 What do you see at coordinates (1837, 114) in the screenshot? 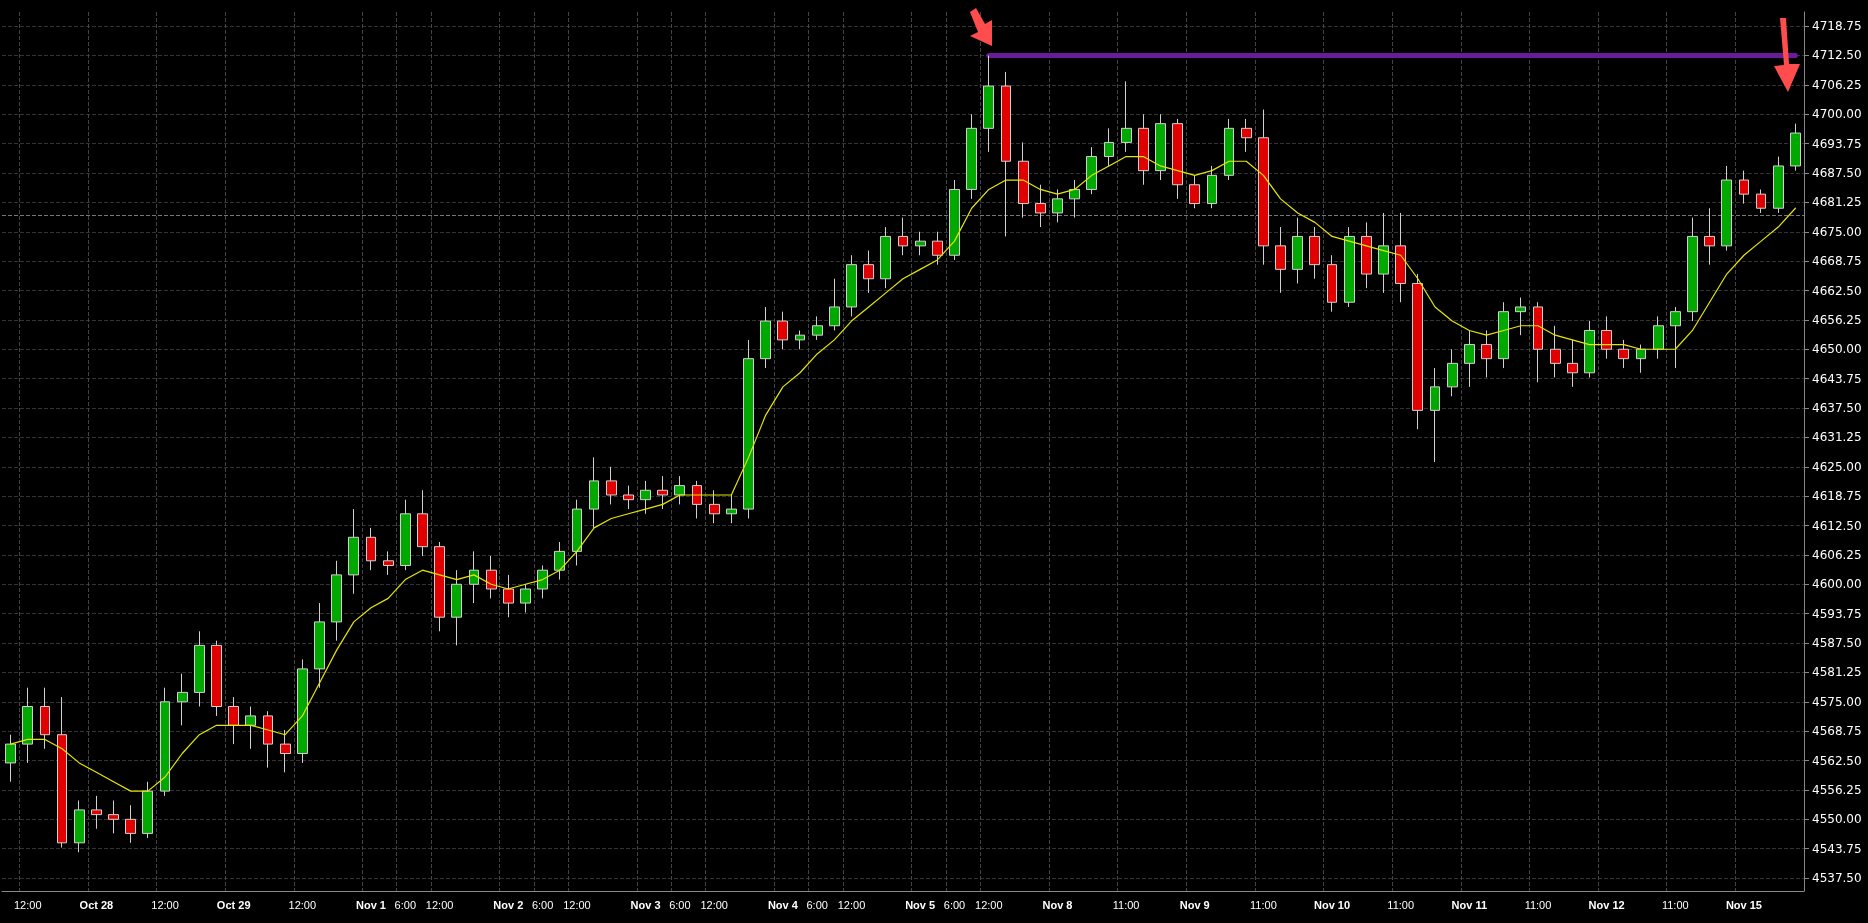
I see `y-tick-label: 4700.00` at bounding box center [1837, 114].